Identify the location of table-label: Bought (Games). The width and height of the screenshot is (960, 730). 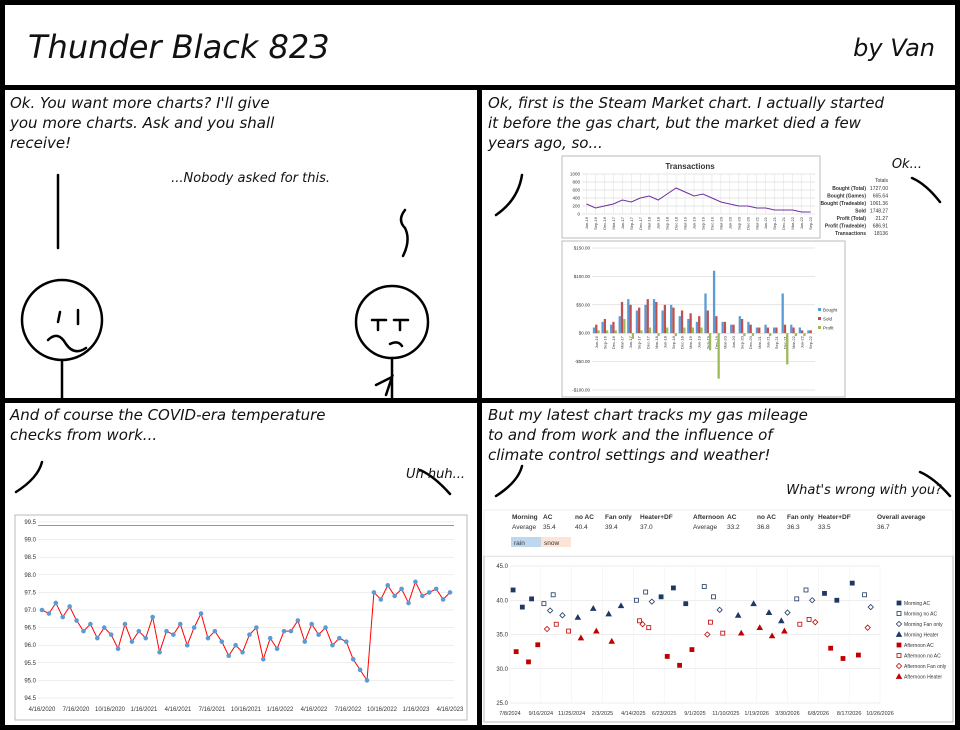
(846, 197).